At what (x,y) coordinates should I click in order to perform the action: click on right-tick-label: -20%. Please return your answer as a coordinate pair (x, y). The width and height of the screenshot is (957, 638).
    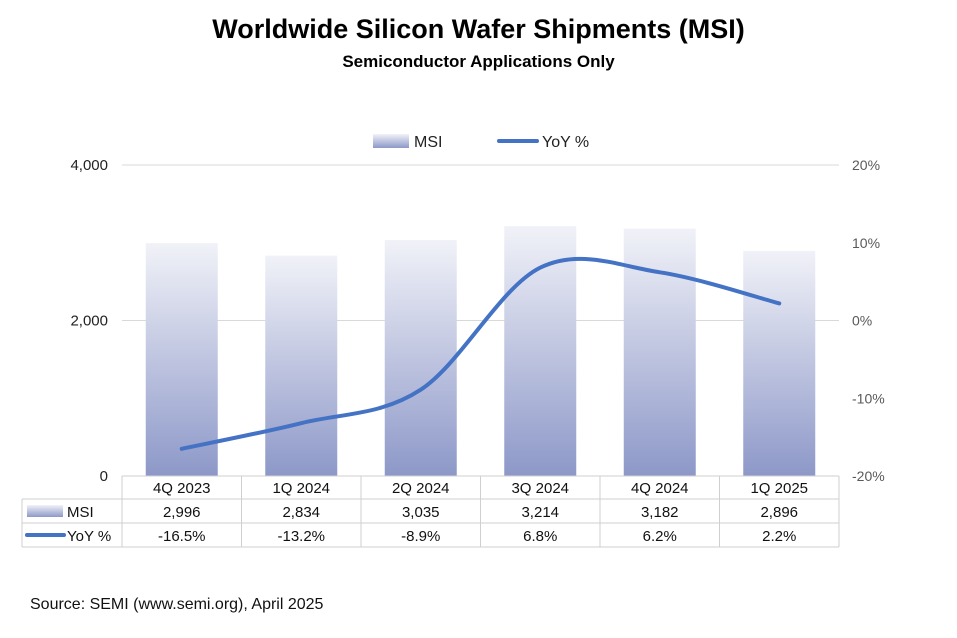
    Looking at the image, I should click on (868, 476).